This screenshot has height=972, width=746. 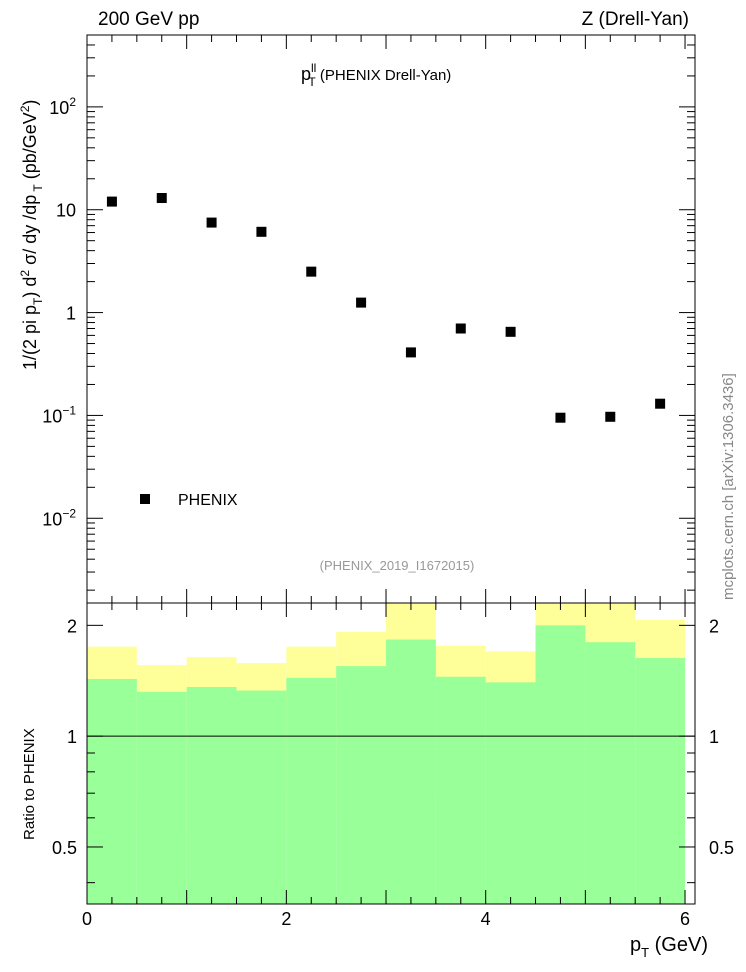 What do you see at coordinates (286, 919) in the screenshot?
I see `x-tick-label: 2` at bounding box center [286, 919].